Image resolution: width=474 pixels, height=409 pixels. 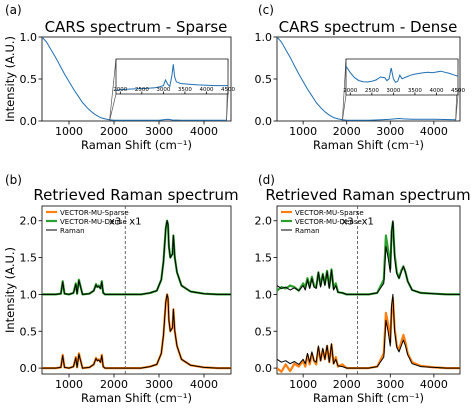 What do you see at coordinates (266, 180) in the screenshot?
I see `panel-label: (d)` at bounding box center [266, 180].